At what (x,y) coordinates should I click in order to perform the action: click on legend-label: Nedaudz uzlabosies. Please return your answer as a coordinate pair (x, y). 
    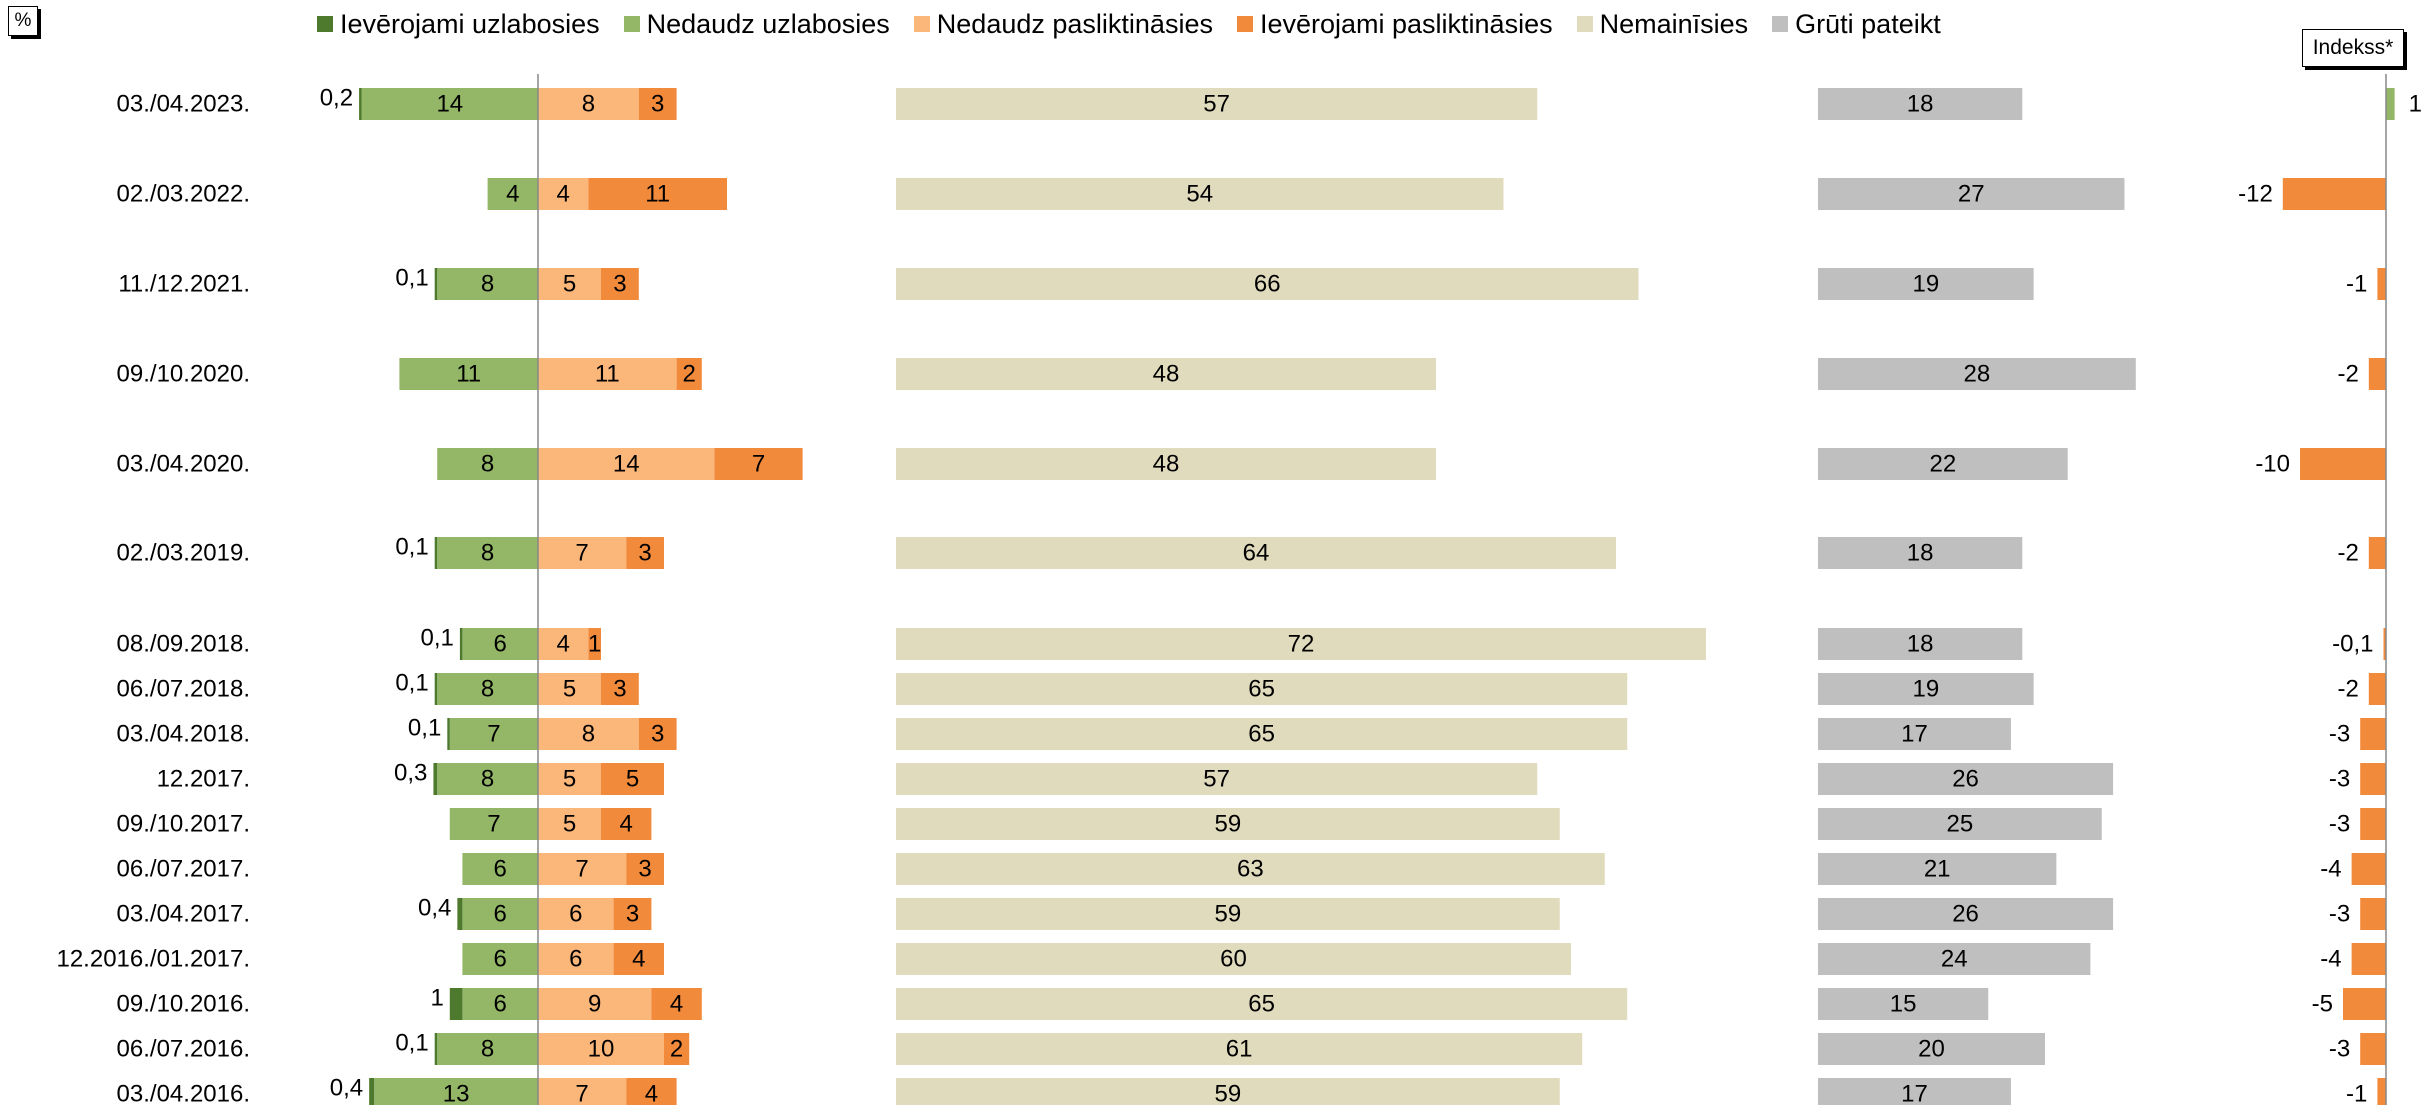
    Looking at the image, I should click on (768, 23).